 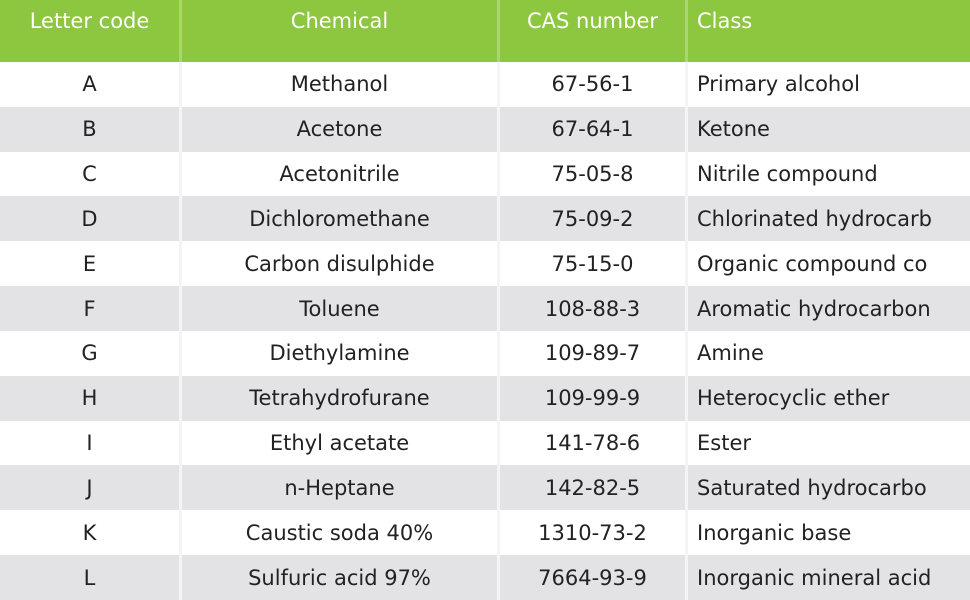 What do you see at coordinates (91, 488) in the screenshot?
I see `table-cell: J` at bounding box center [91, 488].